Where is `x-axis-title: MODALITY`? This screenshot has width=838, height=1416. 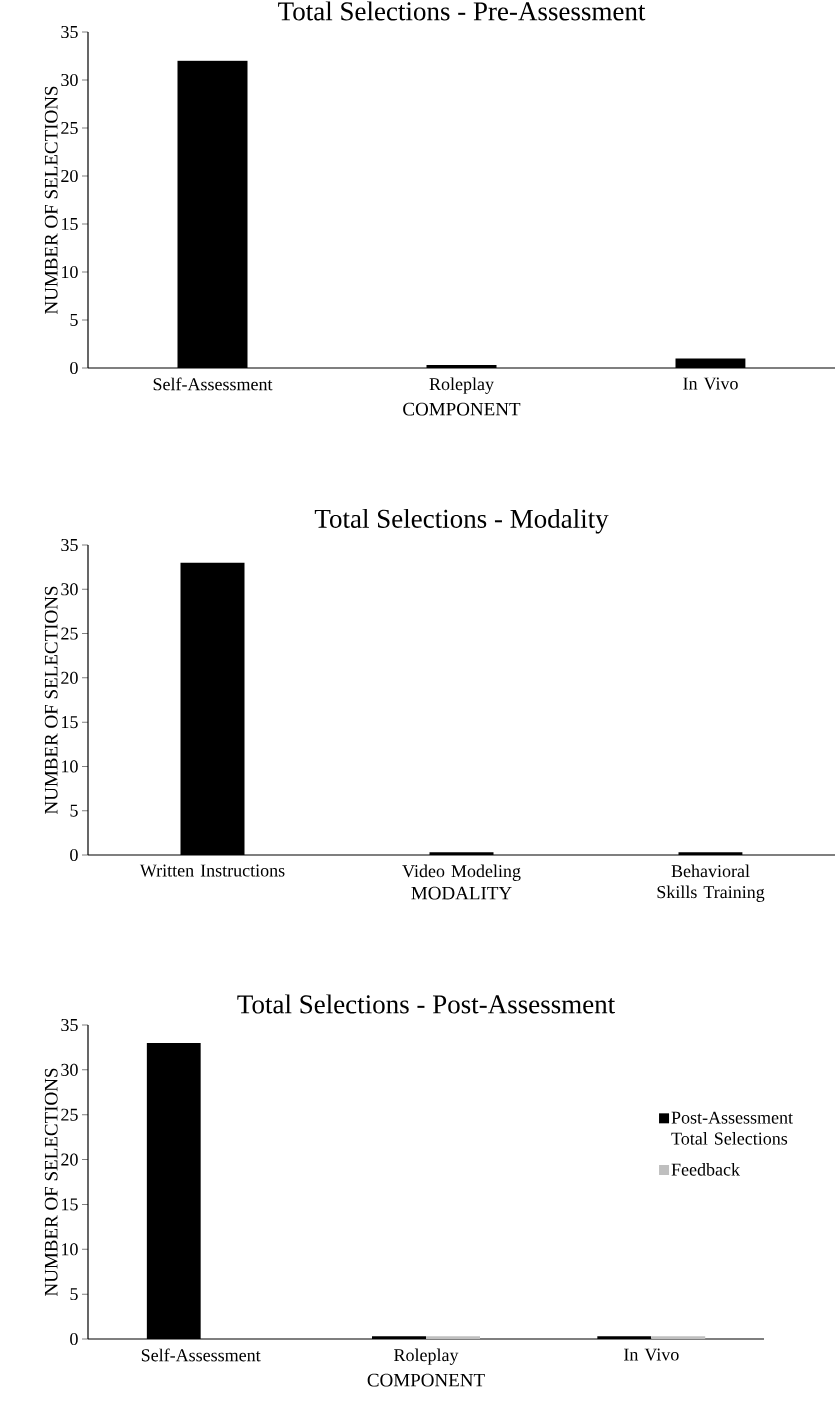 x-axis-title: MODALITY is located at coordinates (461, 893).